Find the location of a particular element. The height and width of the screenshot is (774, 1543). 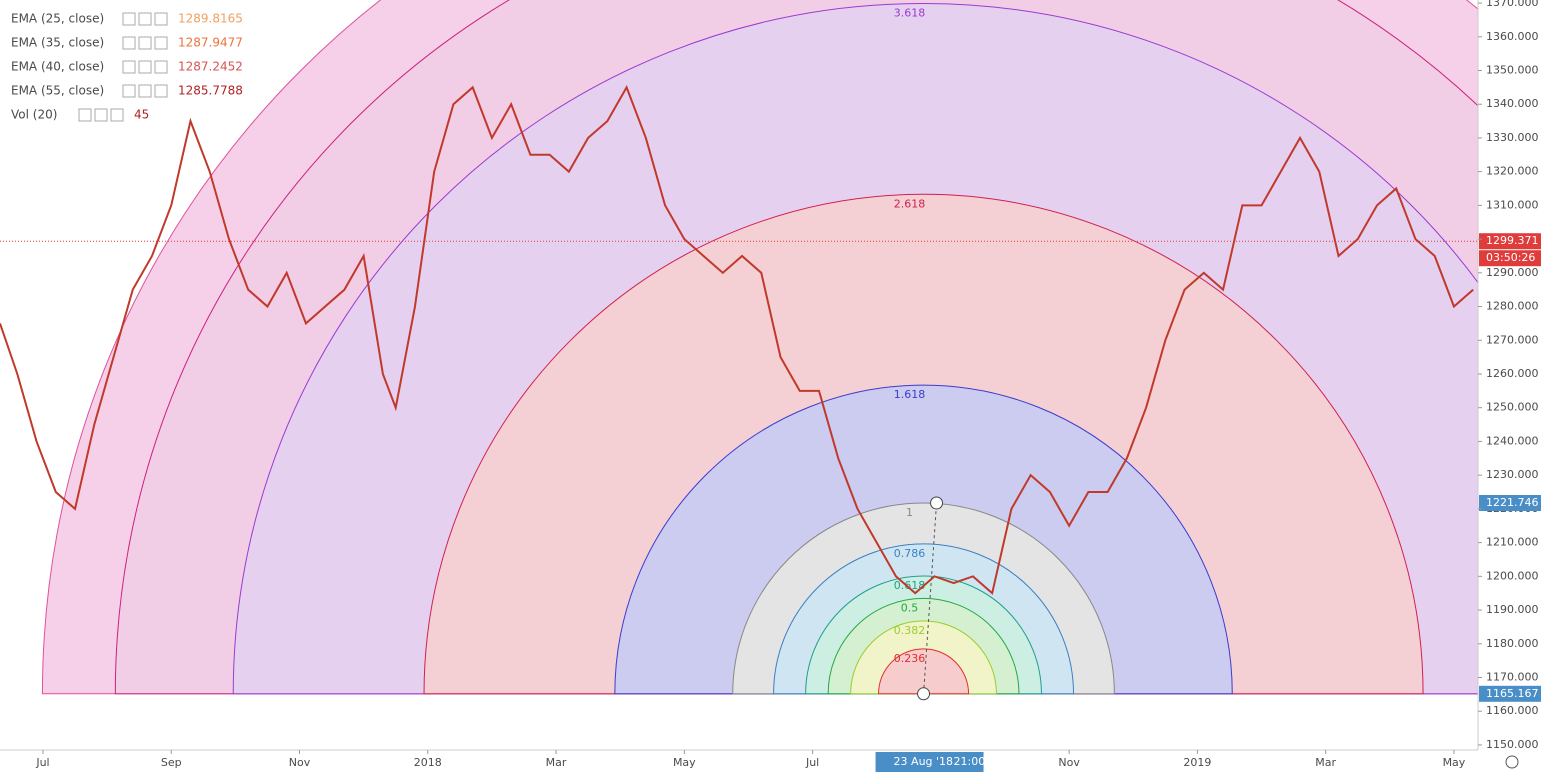

y-tick-label: 1270.000 is located at coordinates (1512, 339).